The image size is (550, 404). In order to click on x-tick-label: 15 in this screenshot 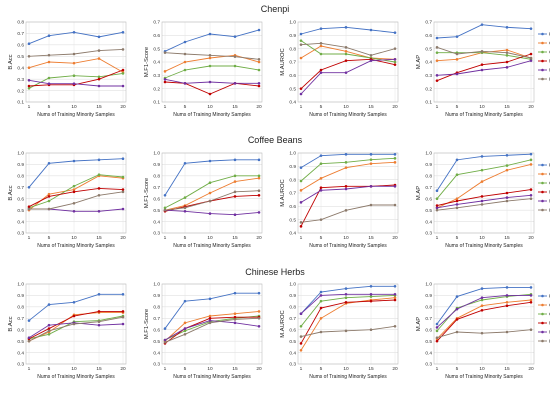, I will do `click(99, 238)`.